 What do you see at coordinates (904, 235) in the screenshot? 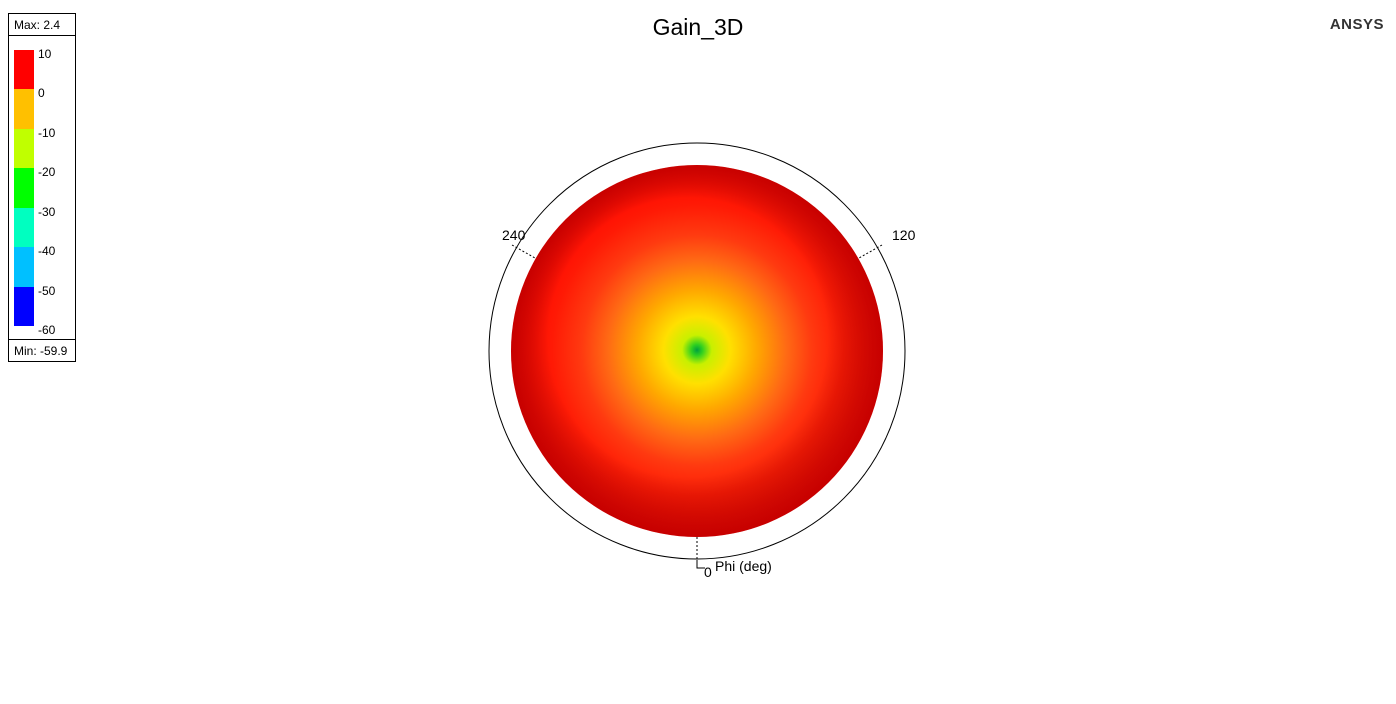
I see `phi-tick-label-120: 120` at bounding box center [904, 235].